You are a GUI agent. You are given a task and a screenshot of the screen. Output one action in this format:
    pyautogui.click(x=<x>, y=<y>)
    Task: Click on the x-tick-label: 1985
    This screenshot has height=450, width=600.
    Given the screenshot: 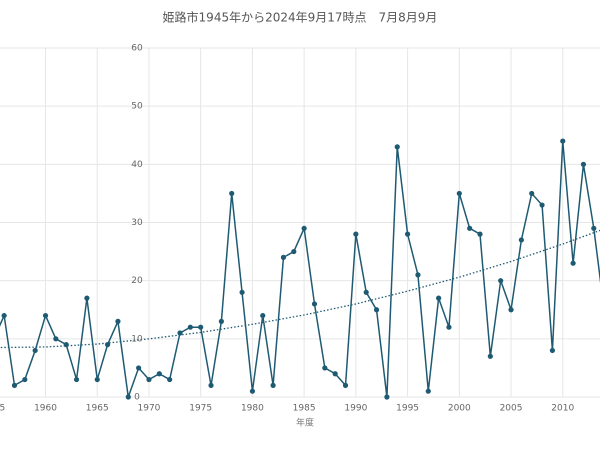 What is the action you would take?
    pyautogui.click(x=304, y=409)
    